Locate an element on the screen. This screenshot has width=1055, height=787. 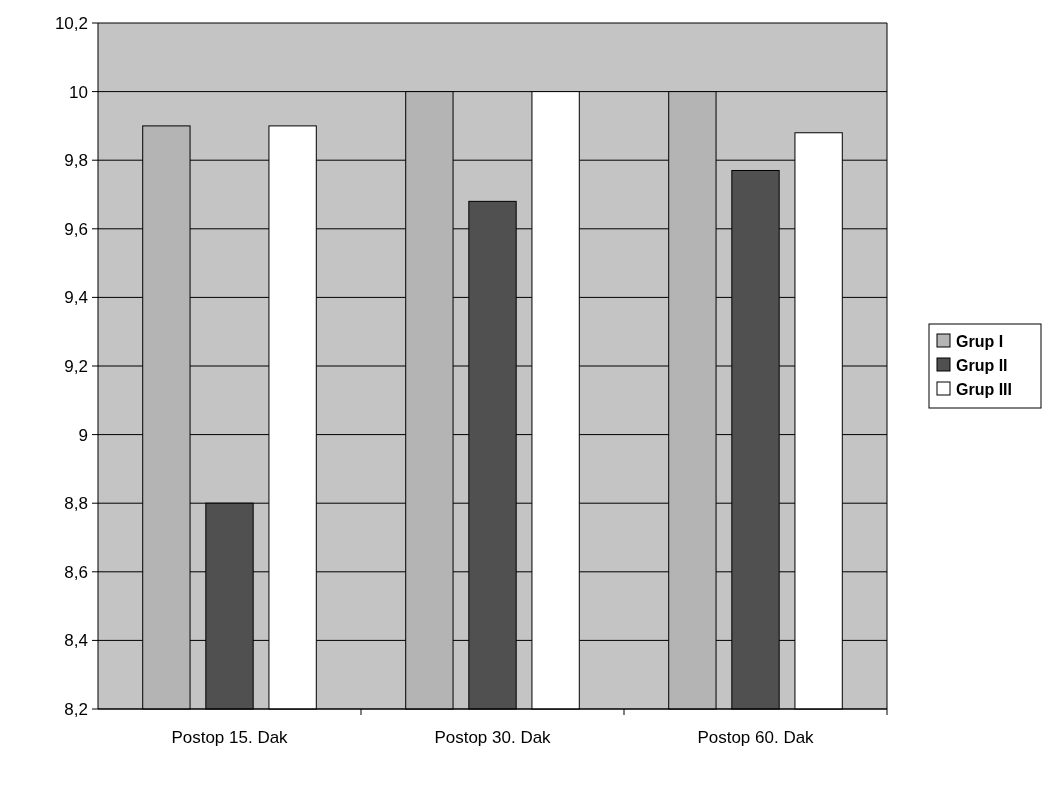
y-tick-label: 8,4 is located at coordinates (76, 641).